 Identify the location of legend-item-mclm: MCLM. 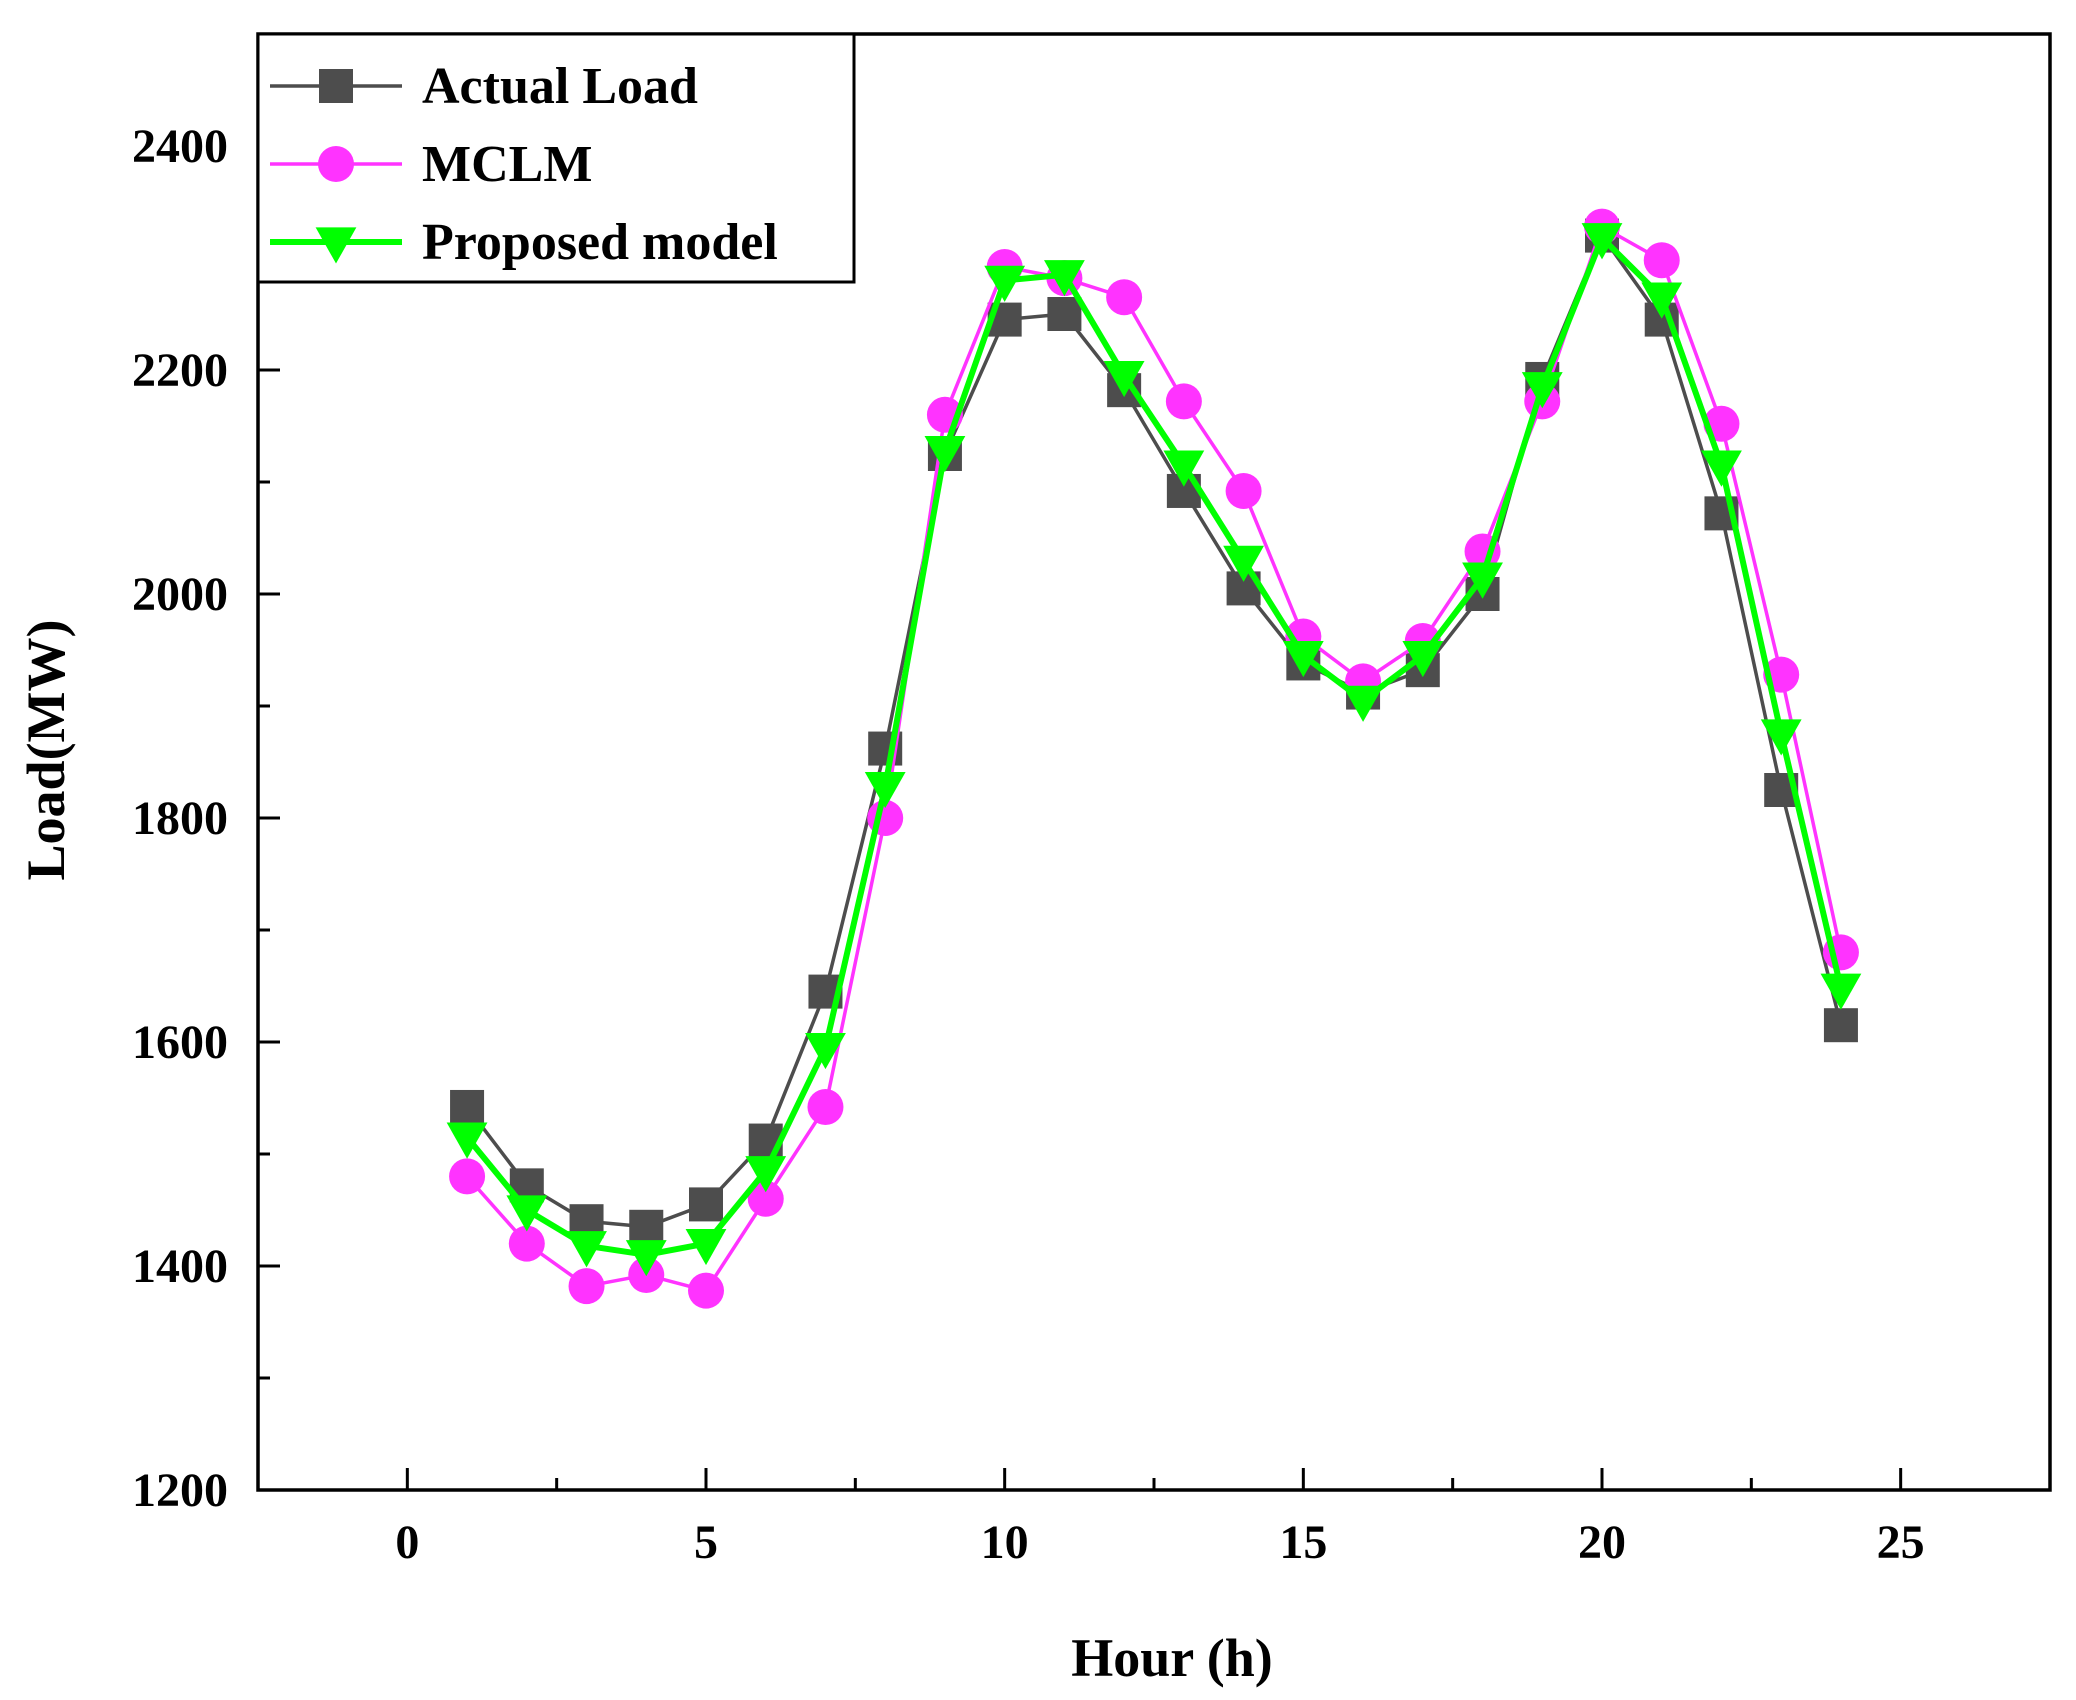
(431, 164).